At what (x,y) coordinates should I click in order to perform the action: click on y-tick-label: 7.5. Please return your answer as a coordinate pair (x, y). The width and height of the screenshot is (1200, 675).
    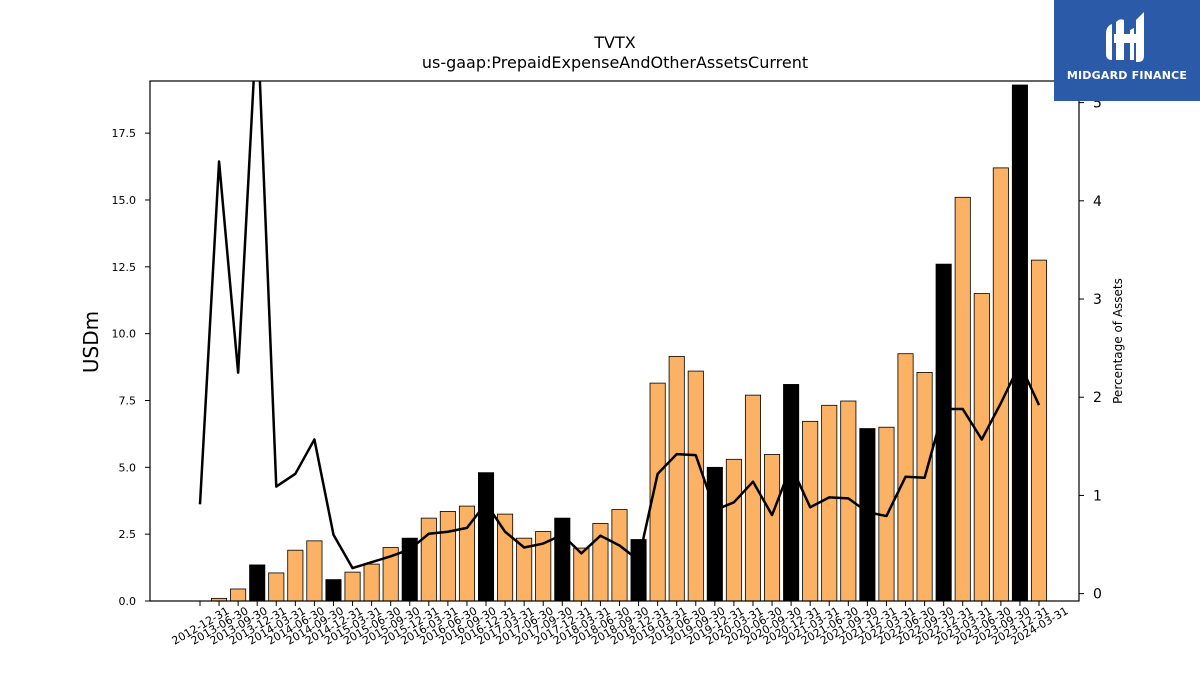
    Looking at the image, I should click on (128, 400).